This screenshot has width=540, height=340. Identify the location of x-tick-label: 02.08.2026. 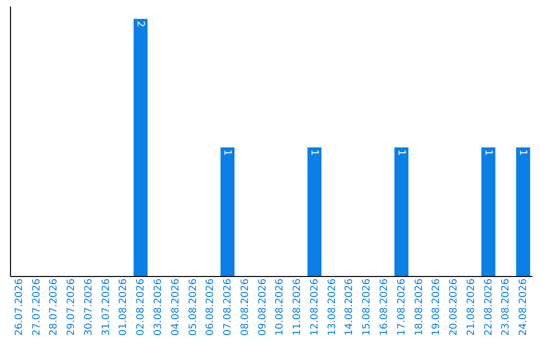
(141, 307).